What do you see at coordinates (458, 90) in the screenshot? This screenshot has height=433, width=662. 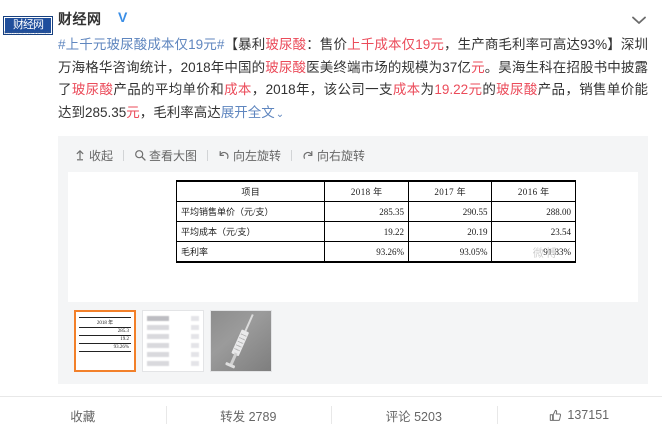 I see `post-highlight: 19.22元` at bounding box center [458, 90].